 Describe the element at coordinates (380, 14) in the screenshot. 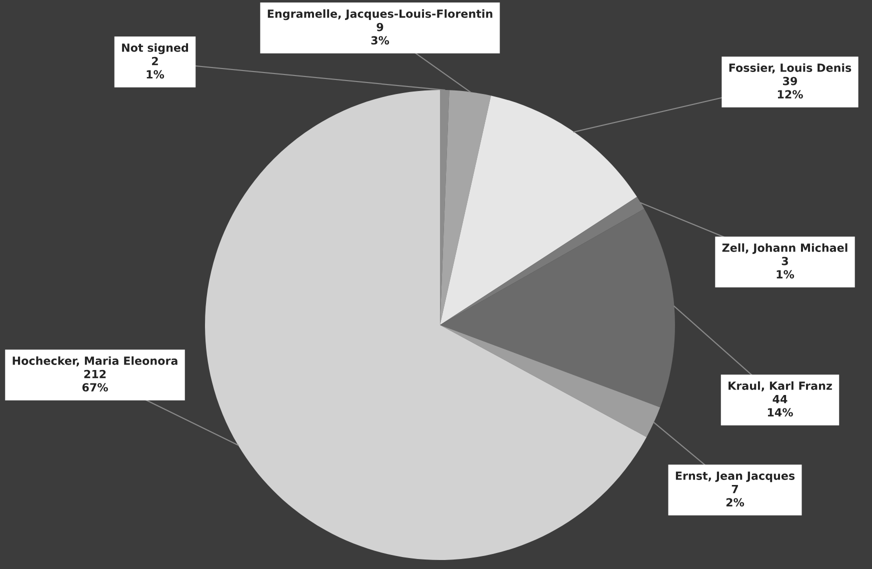

I see `slice-label: Engramelle, Jacques-Louis-Florentin` at that location.